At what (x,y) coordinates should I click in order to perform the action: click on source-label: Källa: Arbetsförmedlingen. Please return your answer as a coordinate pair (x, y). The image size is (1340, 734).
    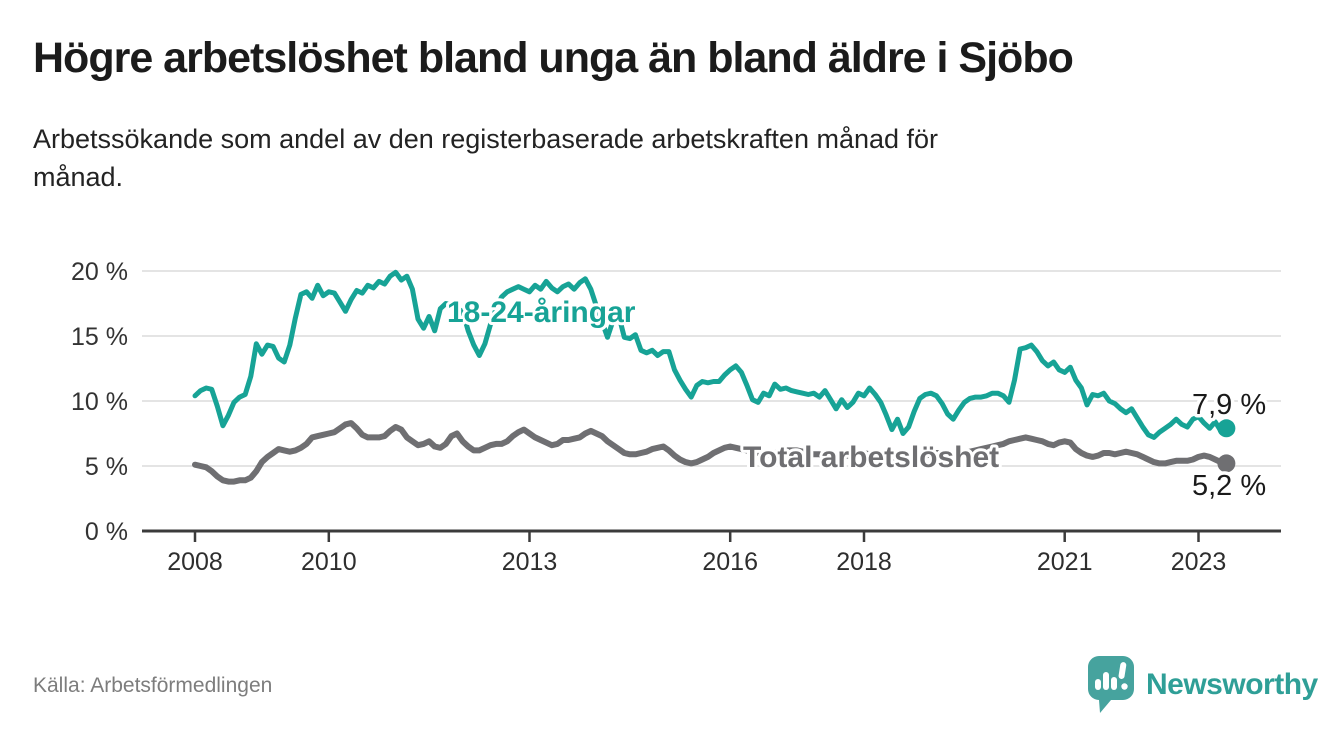
    Looking at the image, I should click on (153, 685).